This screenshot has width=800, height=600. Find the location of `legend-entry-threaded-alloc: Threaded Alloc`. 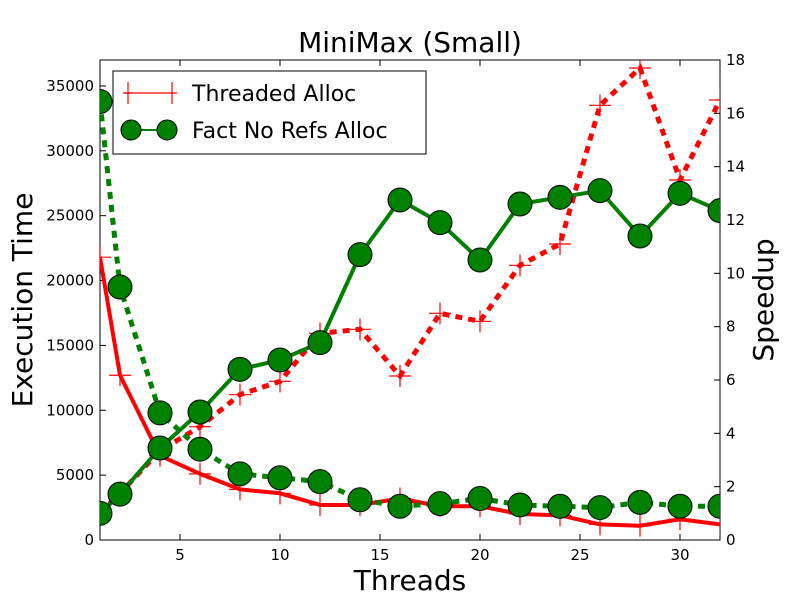

legend-entry-threaded-alloc: Threaded Alloc is located at coordinates (239, 94).